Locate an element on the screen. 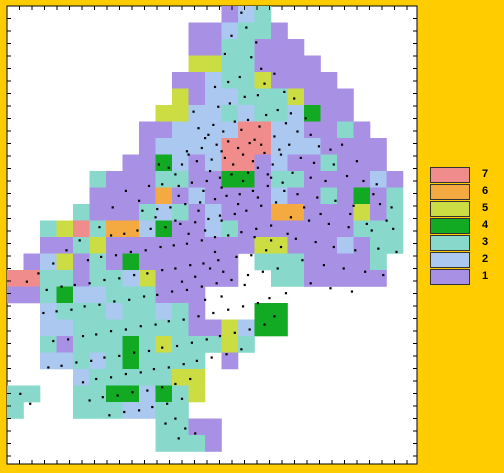 The width and height of the screenshot is (504, 473). legend-label: 3 is located at coordinates (485, 242).